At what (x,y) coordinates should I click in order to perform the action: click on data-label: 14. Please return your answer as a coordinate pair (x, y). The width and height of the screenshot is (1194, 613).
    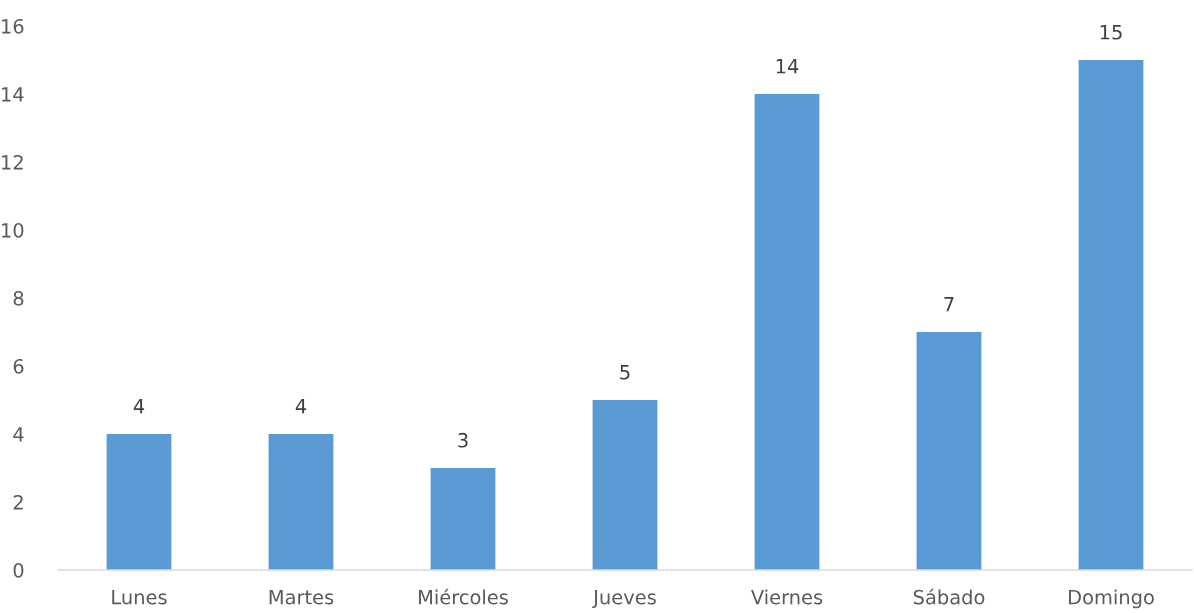
    Looking at the image, I should click on (787, 66).